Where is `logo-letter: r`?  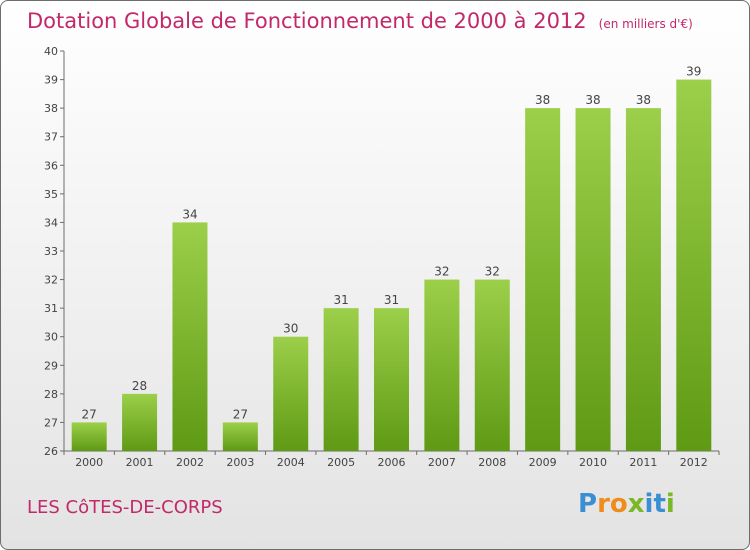 logo-letter: r is located at coordinates (603, 504).